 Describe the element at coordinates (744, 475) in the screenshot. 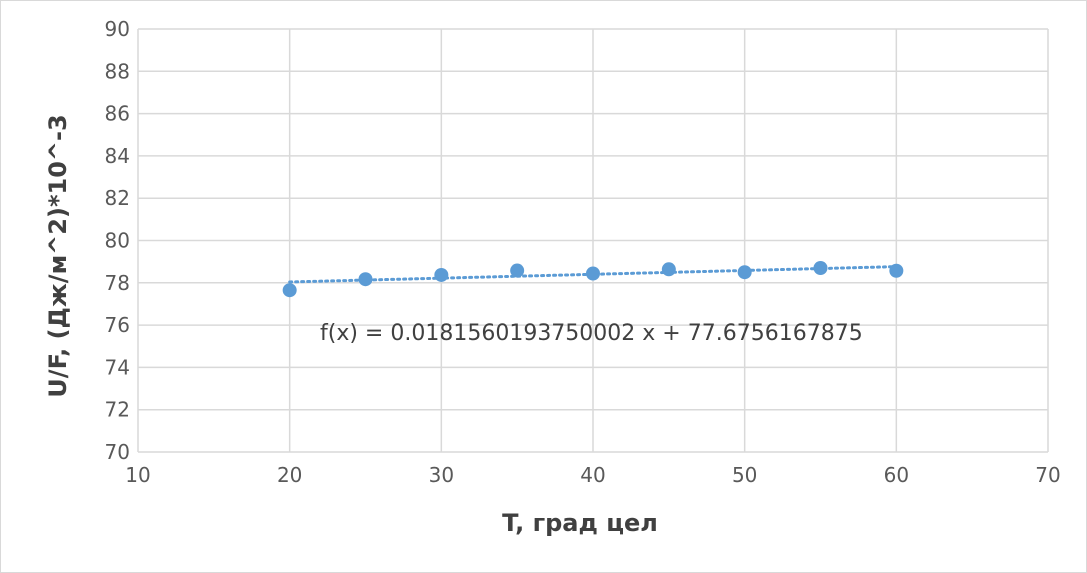

I see `x-tick-label: 50` at that location.